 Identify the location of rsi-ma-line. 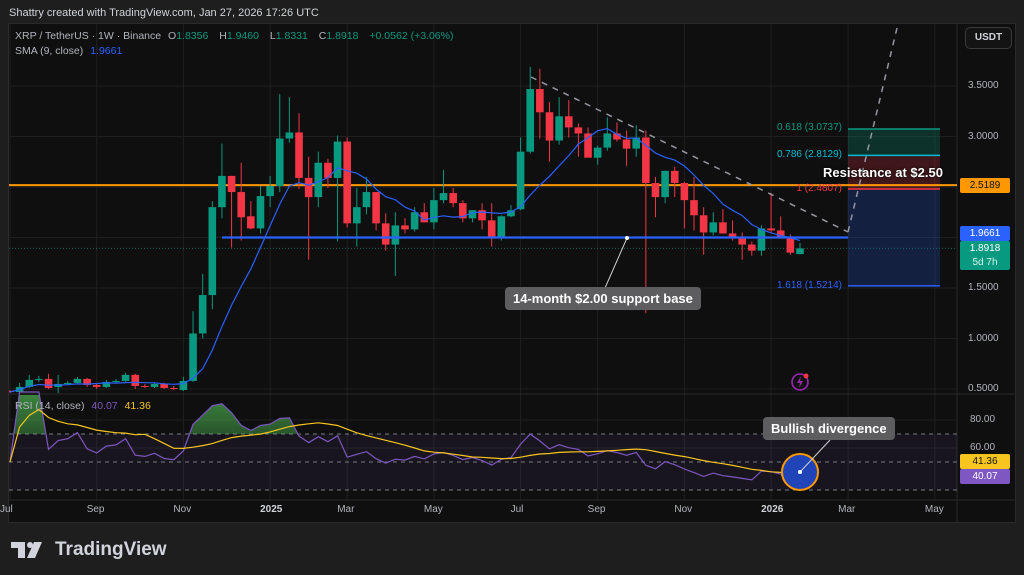
(405, 441).